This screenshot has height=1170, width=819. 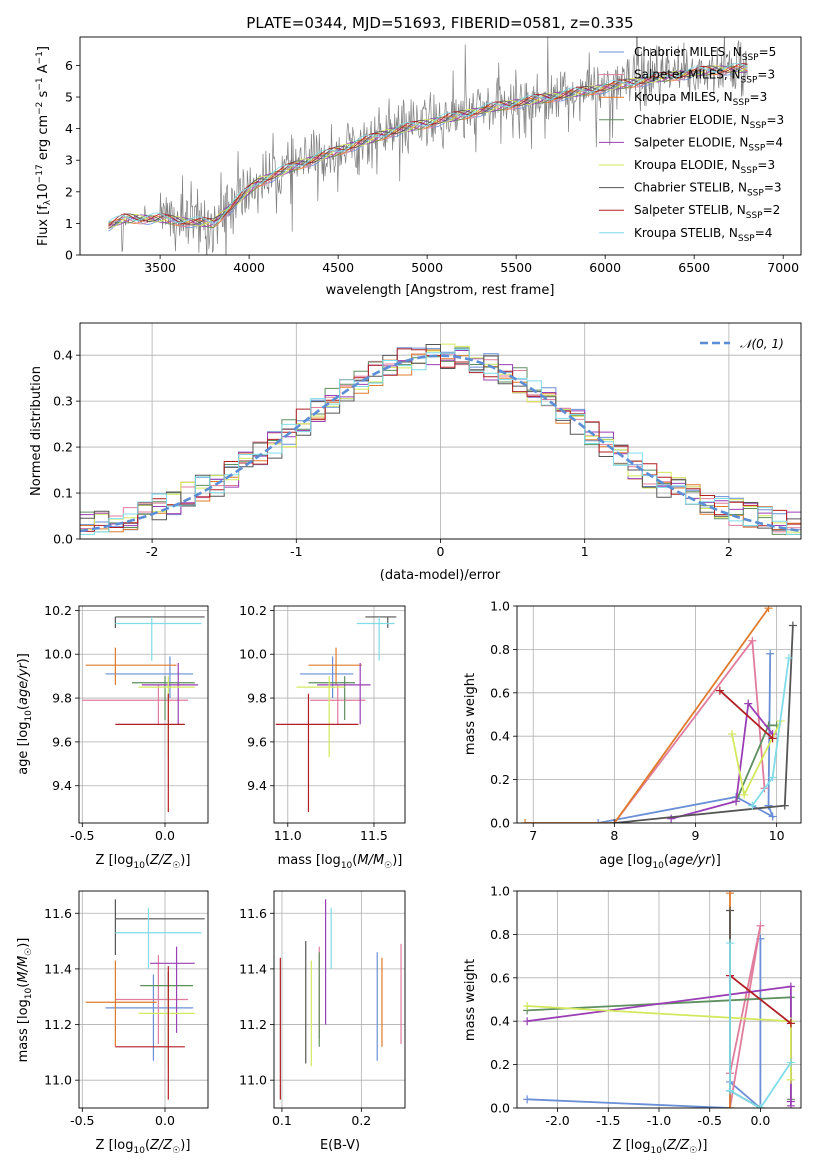 I want to click on y-tick-label: 3, so click(x=69, y=160).